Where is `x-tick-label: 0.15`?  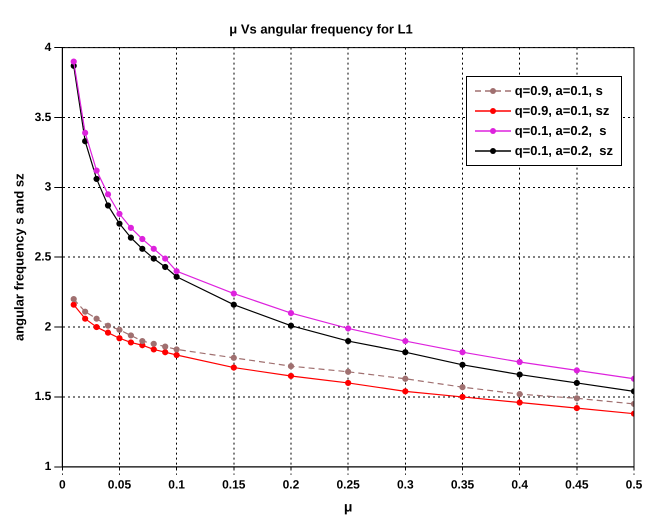 x-tick-label: 0.15 is located at coordinates (234, 484).